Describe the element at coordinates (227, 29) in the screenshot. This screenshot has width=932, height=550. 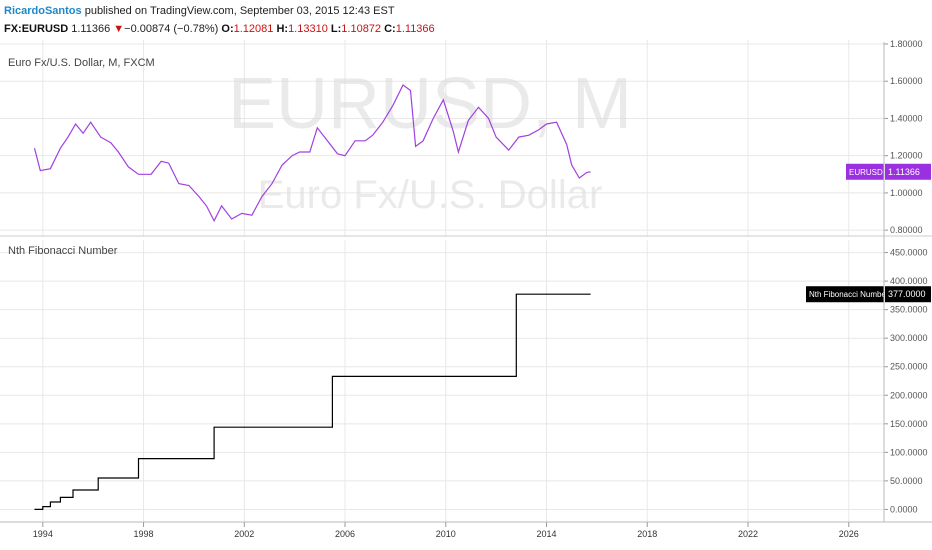
I see `open-label: O:` at that location.